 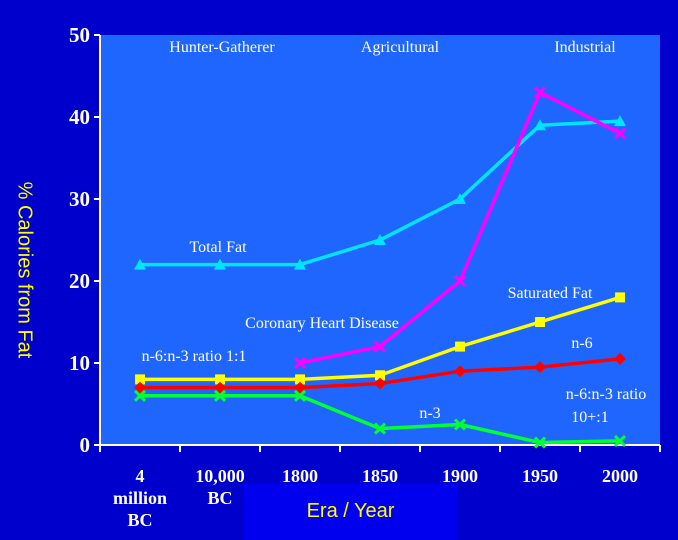 I want to click on era-label-hunter-gatherer: Hunter-Gatherer, so click(x=222, y=47).